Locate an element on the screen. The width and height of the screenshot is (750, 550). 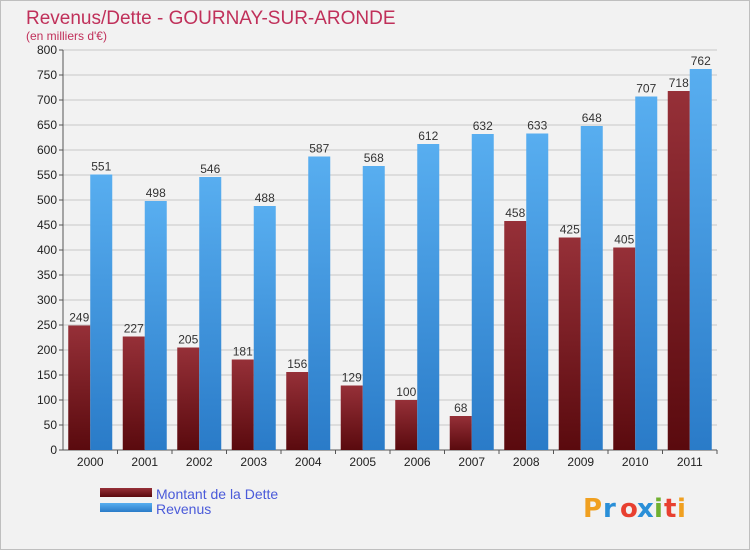
data-label-debt: 249 is located at coordinates (79, 318).